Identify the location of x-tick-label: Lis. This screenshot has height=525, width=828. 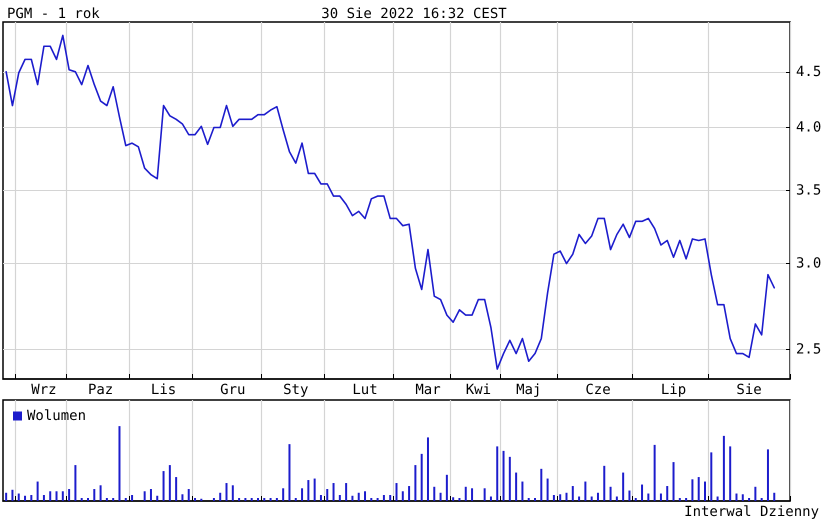
(163, 390).